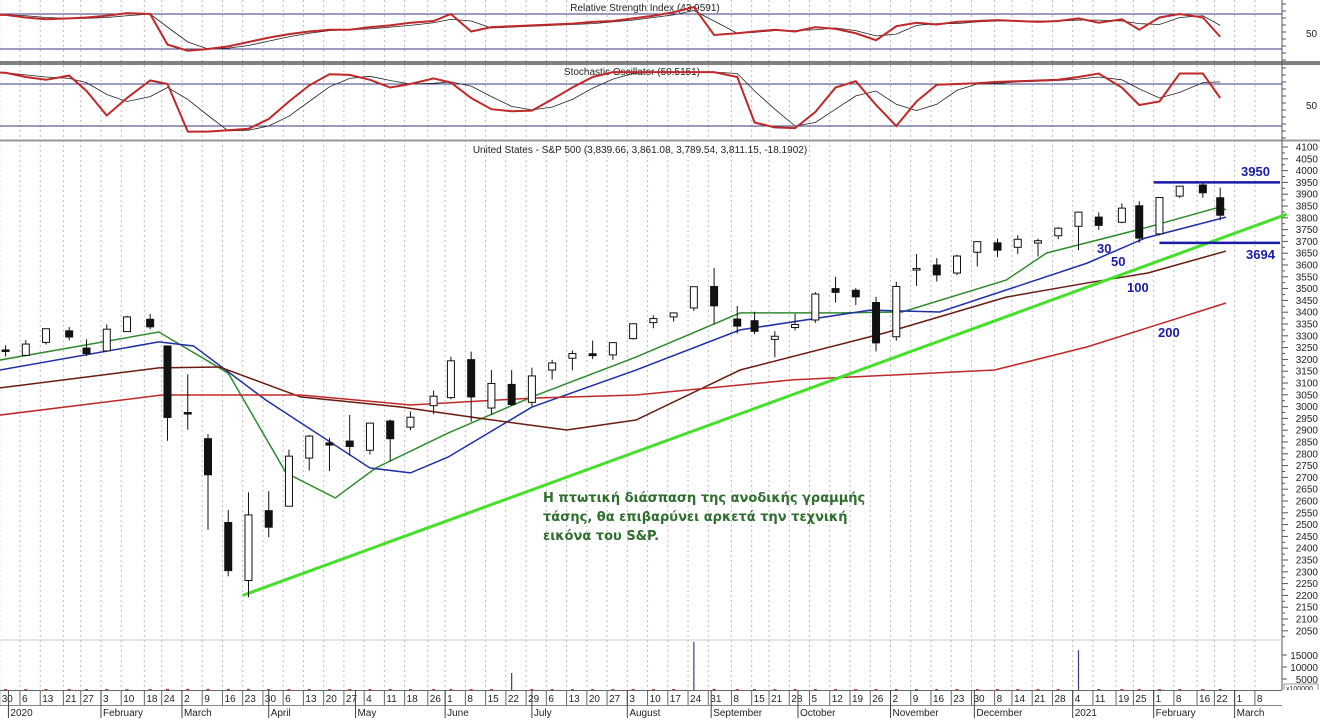  I want to click on y-tick-label: 3850, so click(1307, 207).